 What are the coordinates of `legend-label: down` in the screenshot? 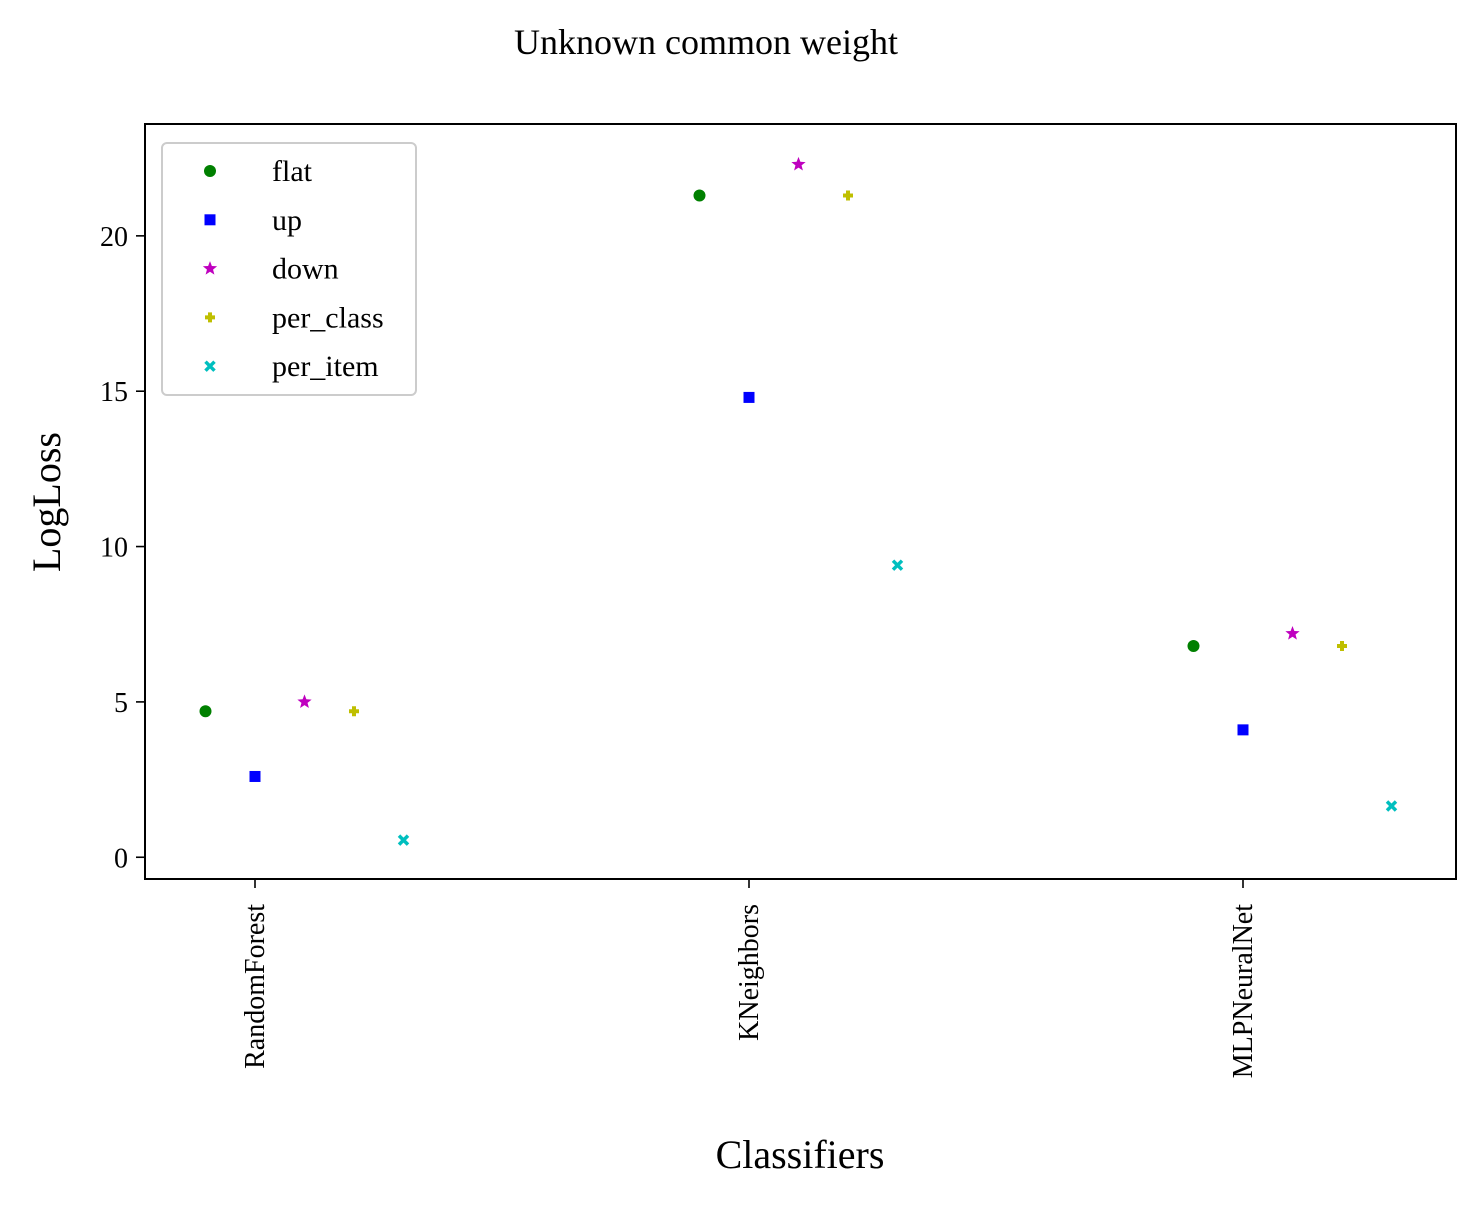 It's located at (305, 269).